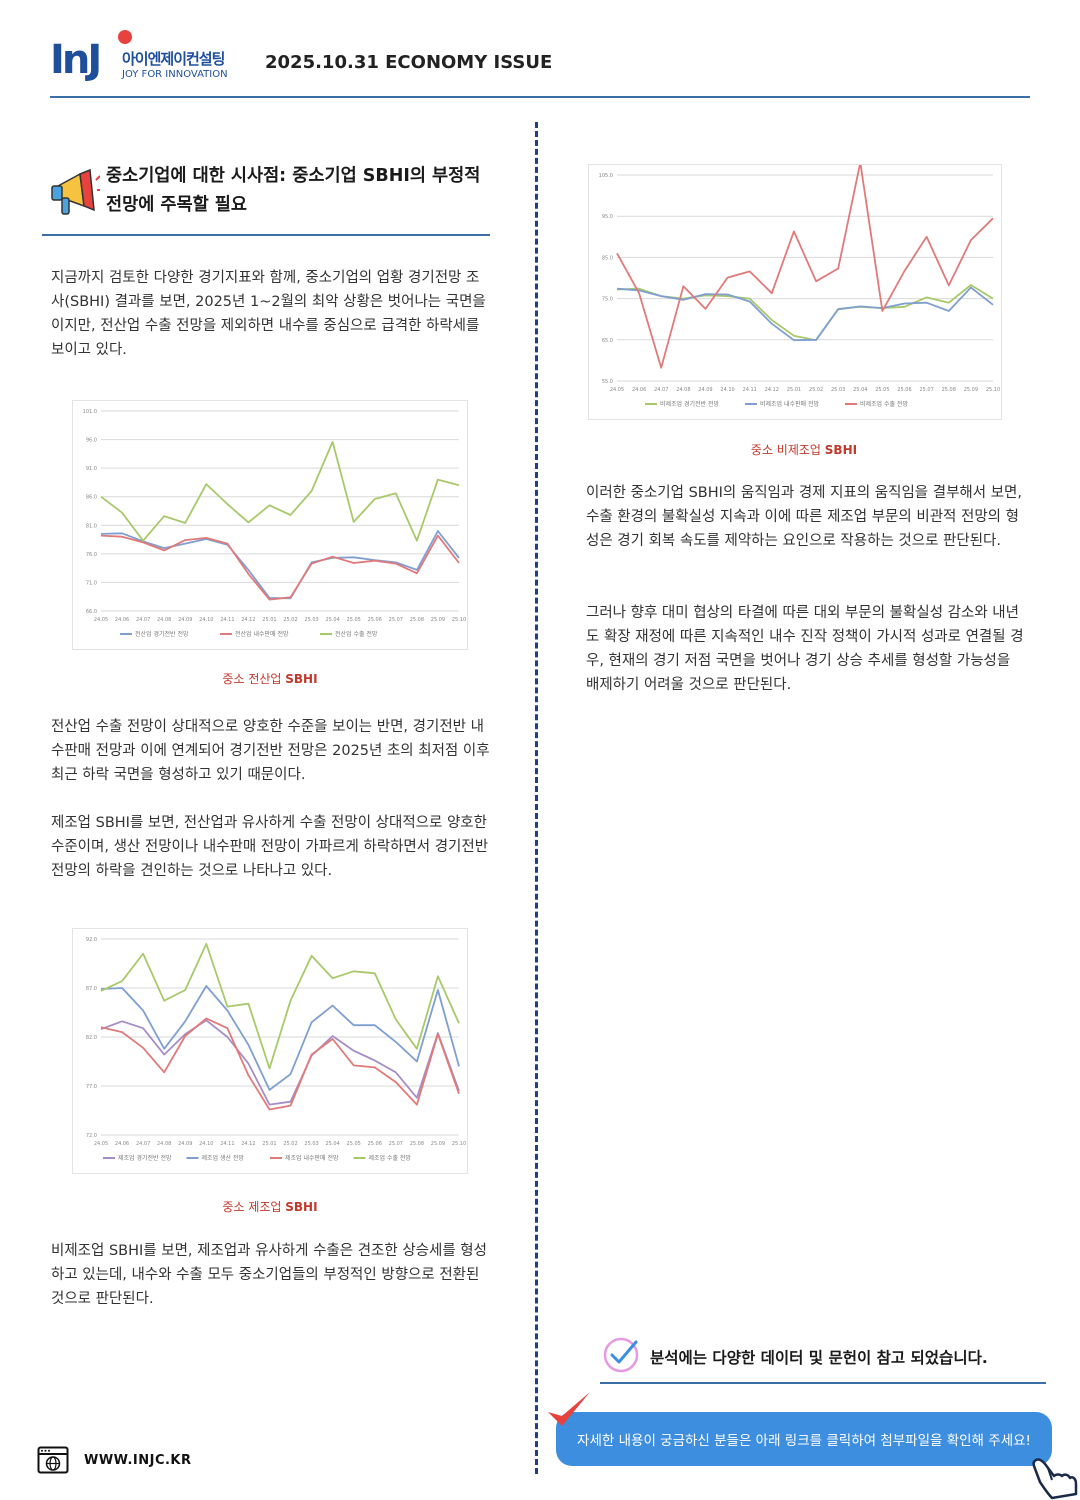 The height and width of the screenshot is (1500, 1080). I want to click on legend-label: 전산업 수출 전망, so click(356, 634).